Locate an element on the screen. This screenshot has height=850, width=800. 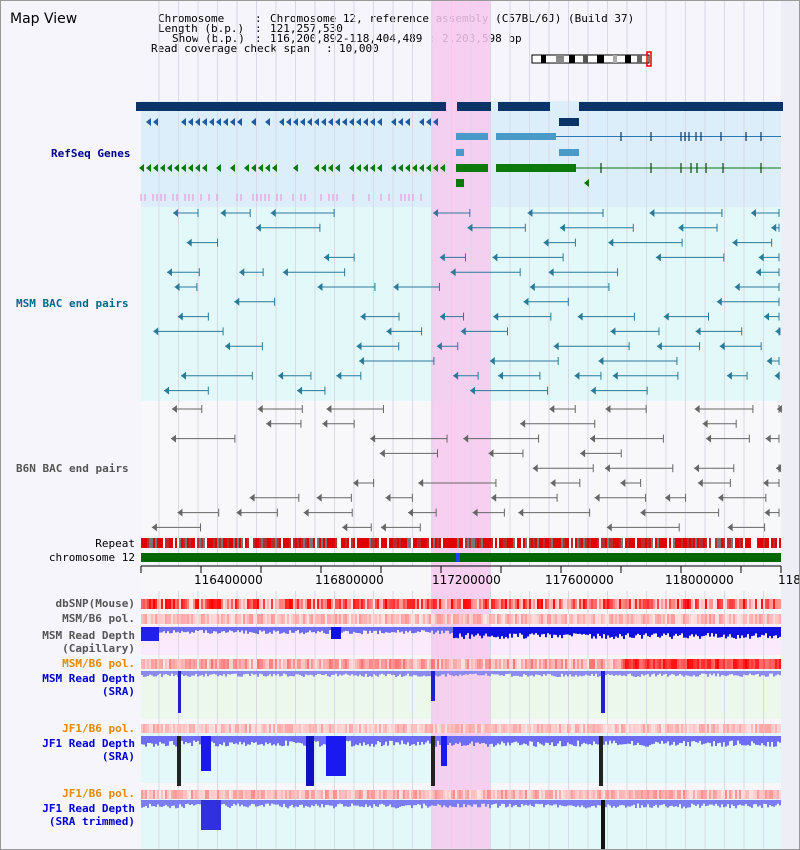
track-label-refseq-genes: RefSeq Genes is located at coordinates (91, 153).